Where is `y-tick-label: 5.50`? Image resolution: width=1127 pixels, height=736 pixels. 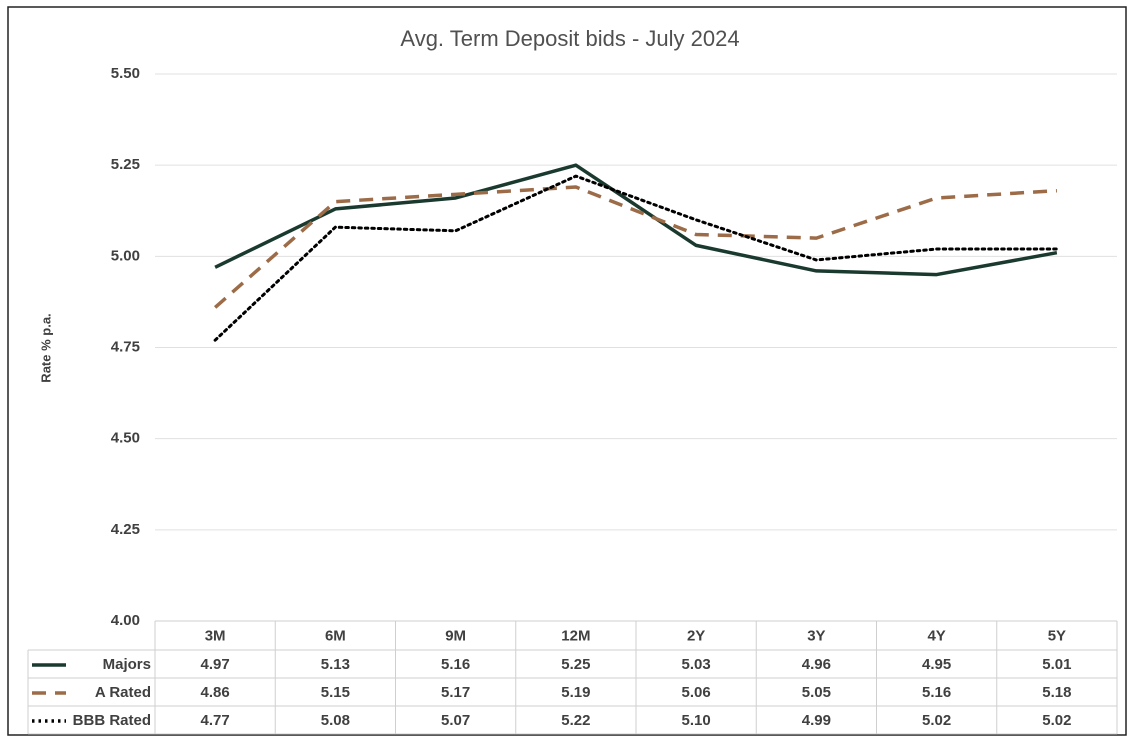 y-tick-label: 5.50 is located at coordinates (125, 73).